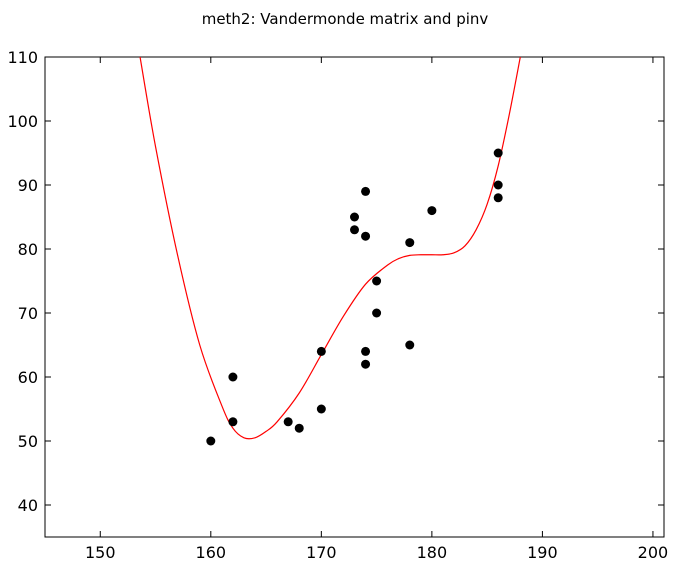 This screenshot has height=571, width=678. What do you see at coordinates (28, 249) in the screenshot?
I see `y-tick-label: 80` at bounding box center [28, 249].